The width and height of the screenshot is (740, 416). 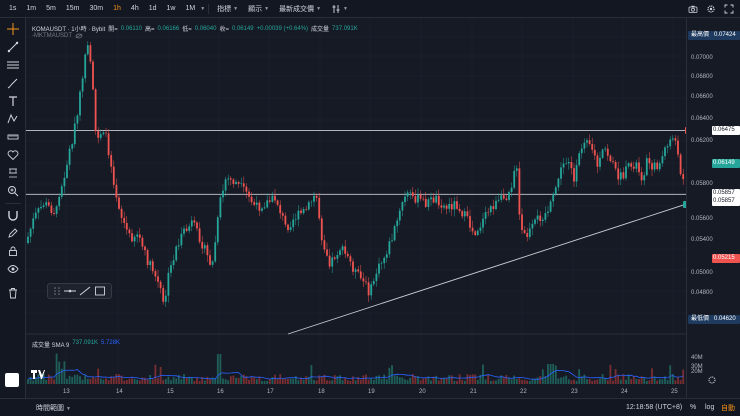 What do you see at coordinates (13, 65) in the screenshot?
I see `horizontal-lines-tool` at bounding box center [13, 65].